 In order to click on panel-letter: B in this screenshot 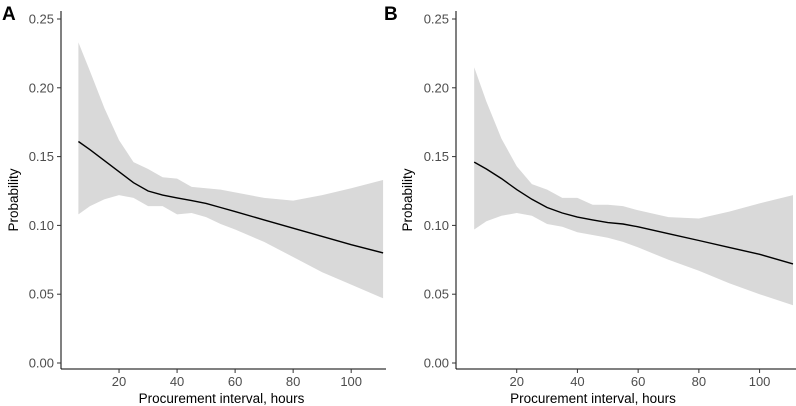, I will do `click(391, 14)`.